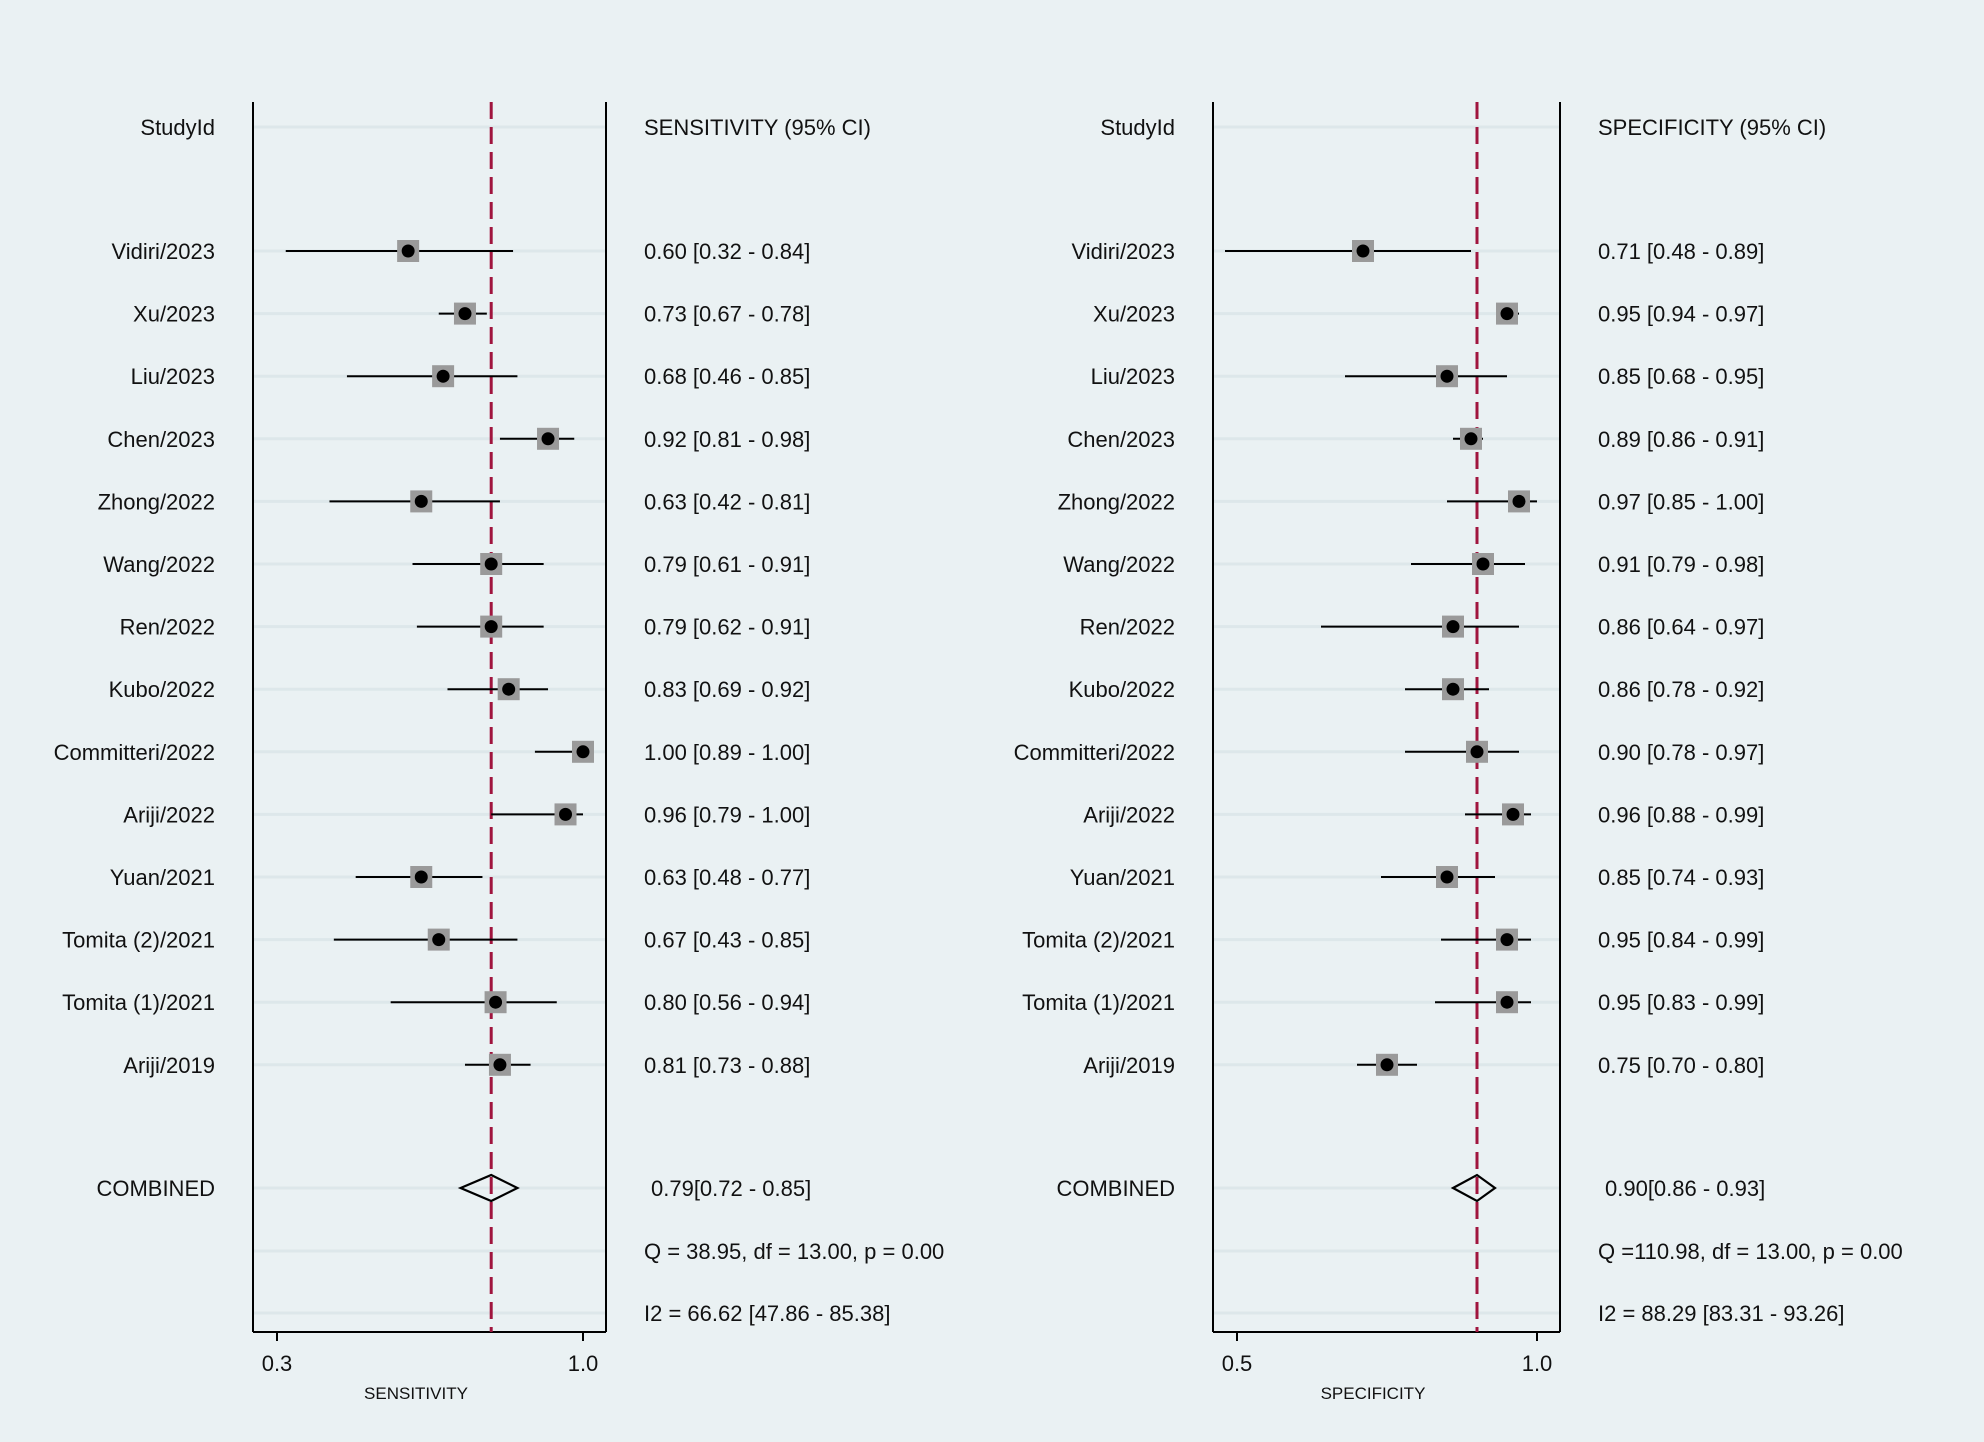 This screenshot has width=1984, height=1442. Describe the element at coordinates (1681, 814) in the screenshot. I see `study-estimate-label: 0.96 [0.88 - 0.99]` at that location.